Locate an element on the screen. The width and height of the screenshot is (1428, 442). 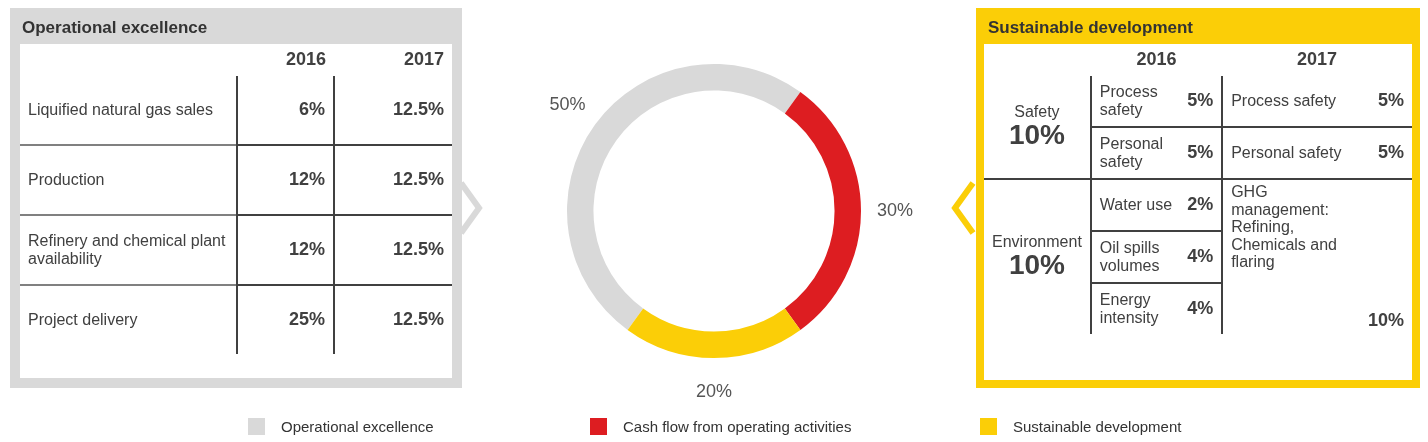
text: 2% is located at coordinates (1200, 204).